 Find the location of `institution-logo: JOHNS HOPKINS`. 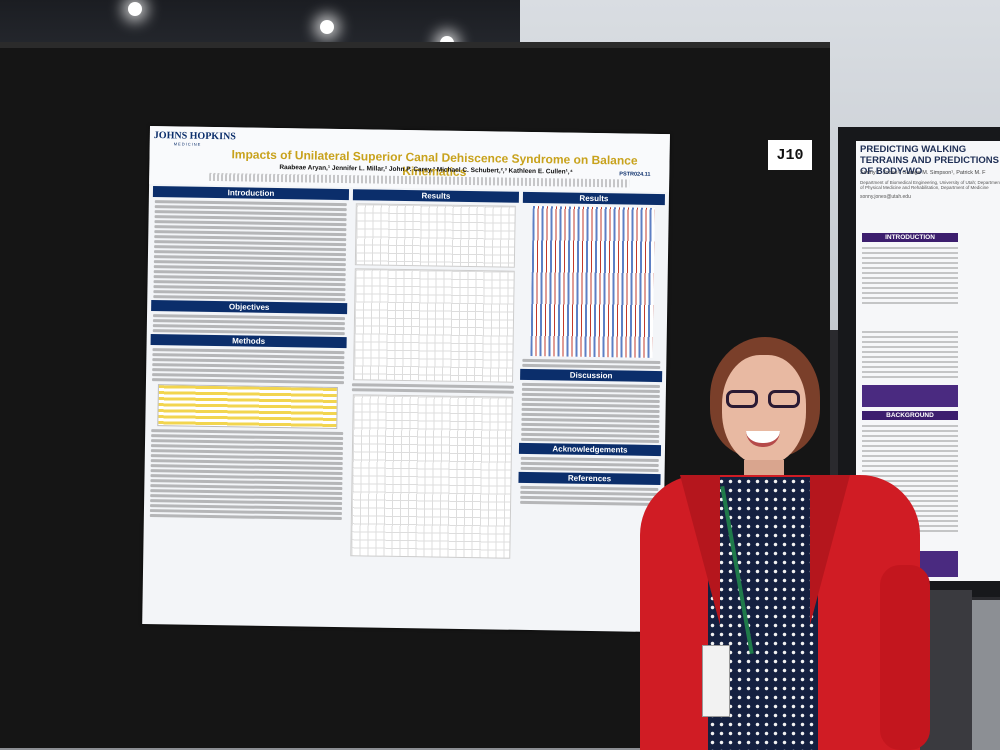

institution-logo: JOHNS HOPKINS is located at coordinates (194, 136).